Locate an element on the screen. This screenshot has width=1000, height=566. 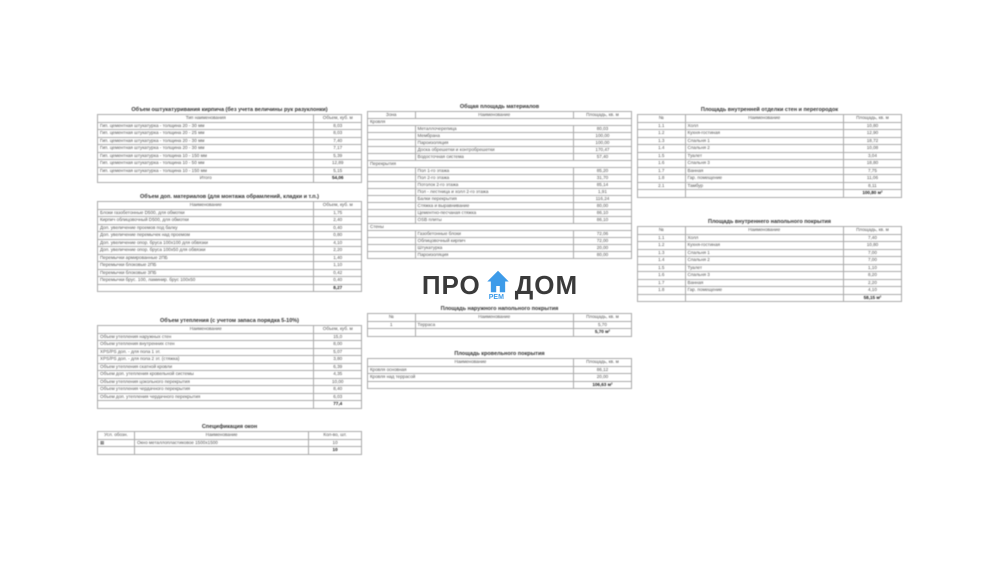
total-row: 5,70 м² is located at coordinates (500, 332).